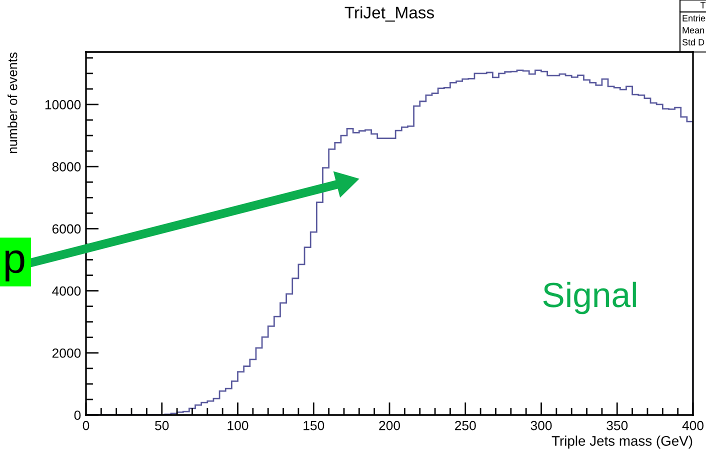 This screenshot has width=706, height=451. Describe the element at coordinates (15, 266) in the screenshot. I see `text: p` at that location.